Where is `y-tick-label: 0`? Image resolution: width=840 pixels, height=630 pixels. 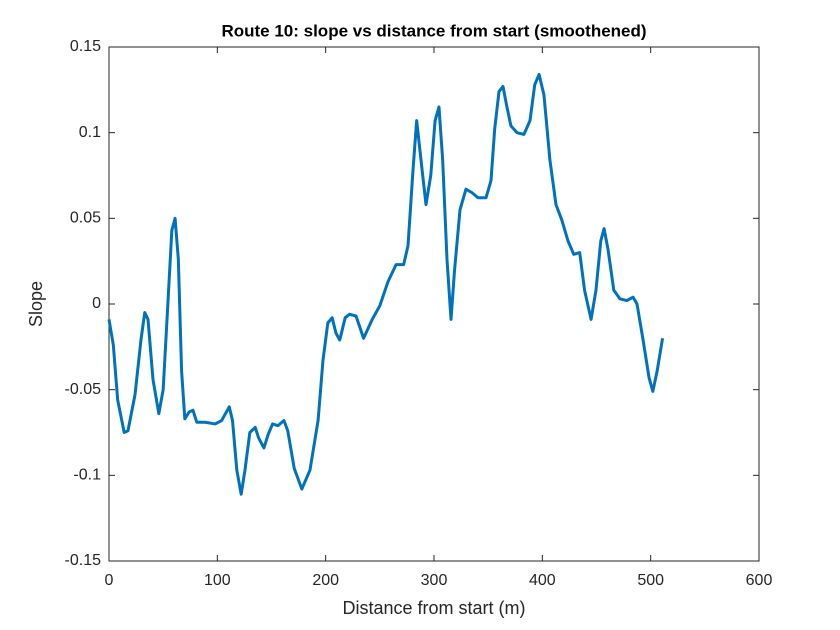 y-tick-label: 0 is located at coordinates (96, 303).